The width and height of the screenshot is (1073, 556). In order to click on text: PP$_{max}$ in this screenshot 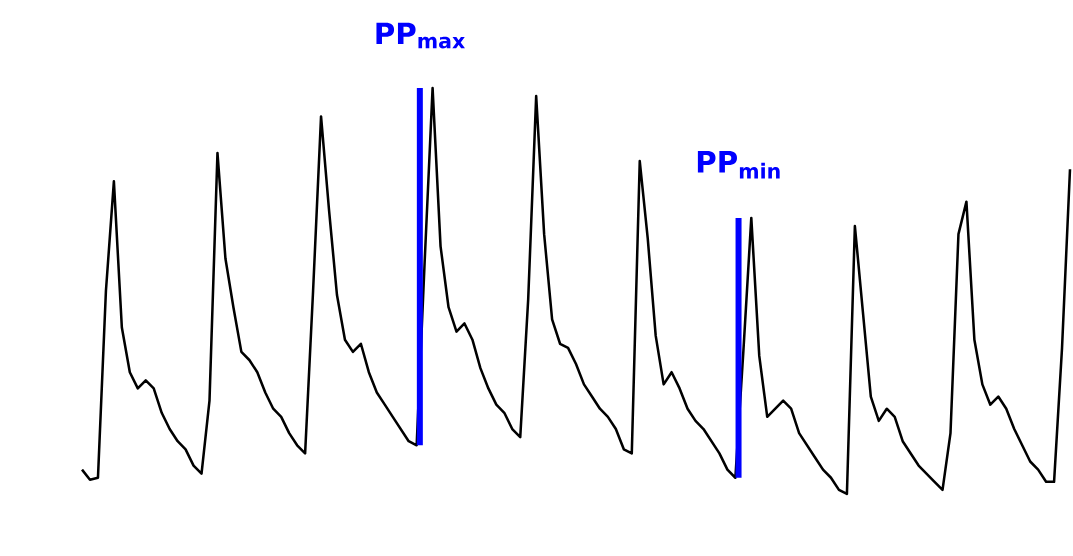, I will do `click(420, 35)`.